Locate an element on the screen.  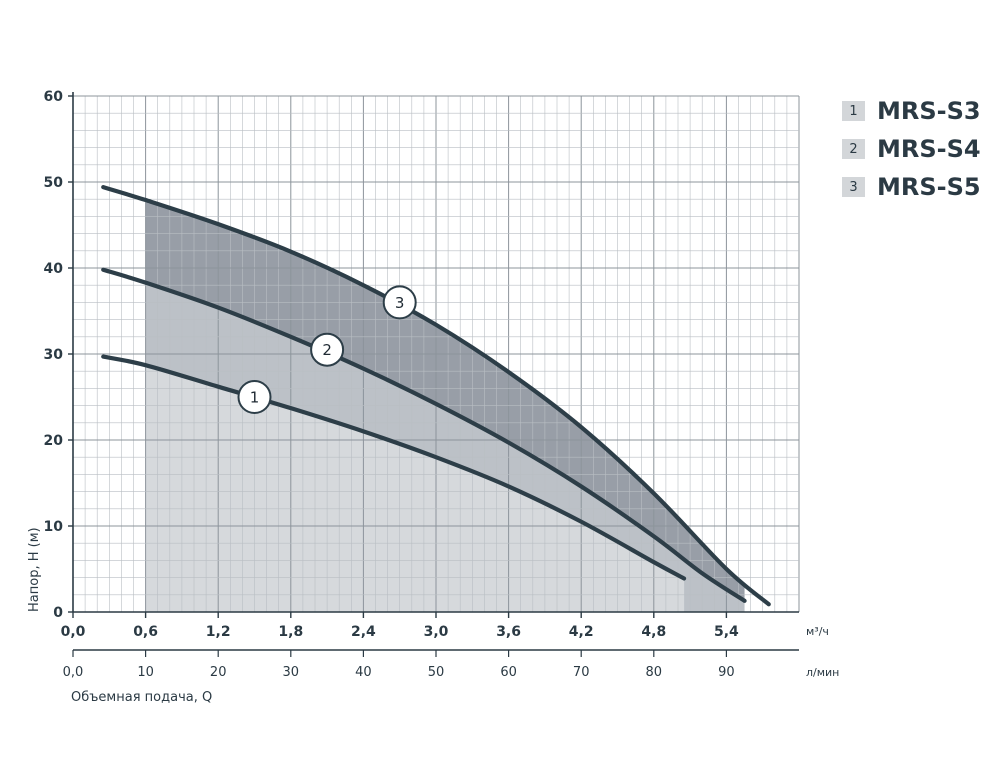
legend-number: 3 is located at coordinates (853, 187).